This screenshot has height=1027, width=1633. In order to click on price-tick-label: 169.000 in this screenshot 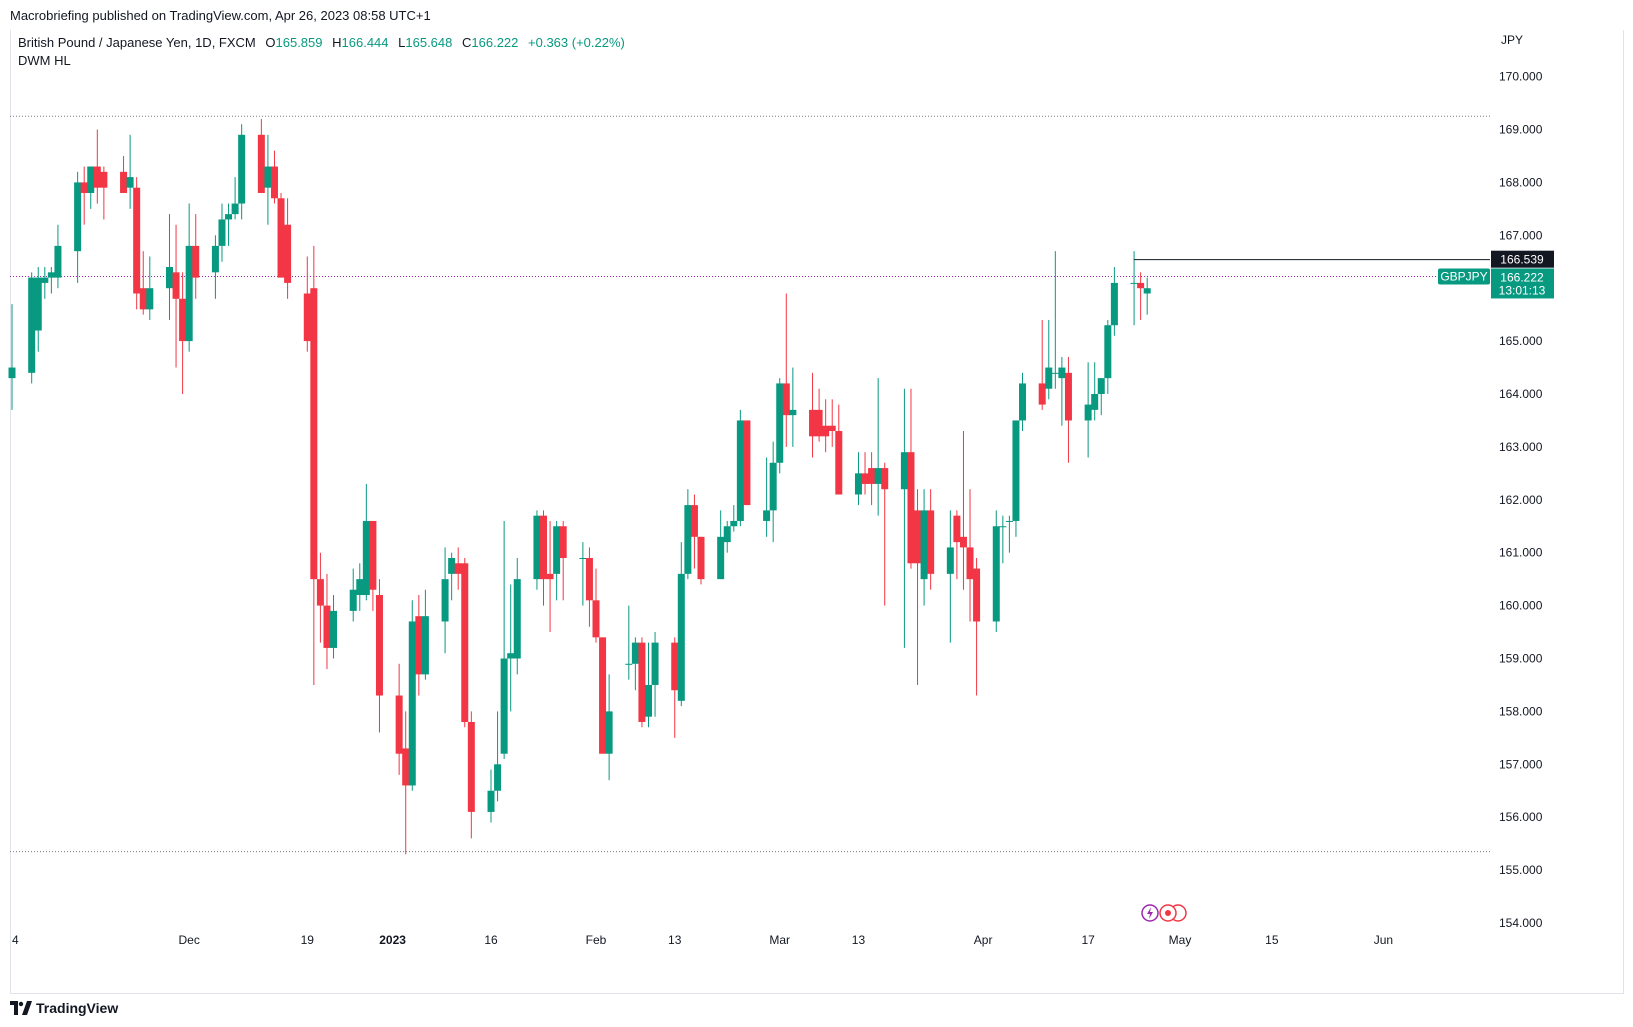, I will do `click(1521, 130)`.